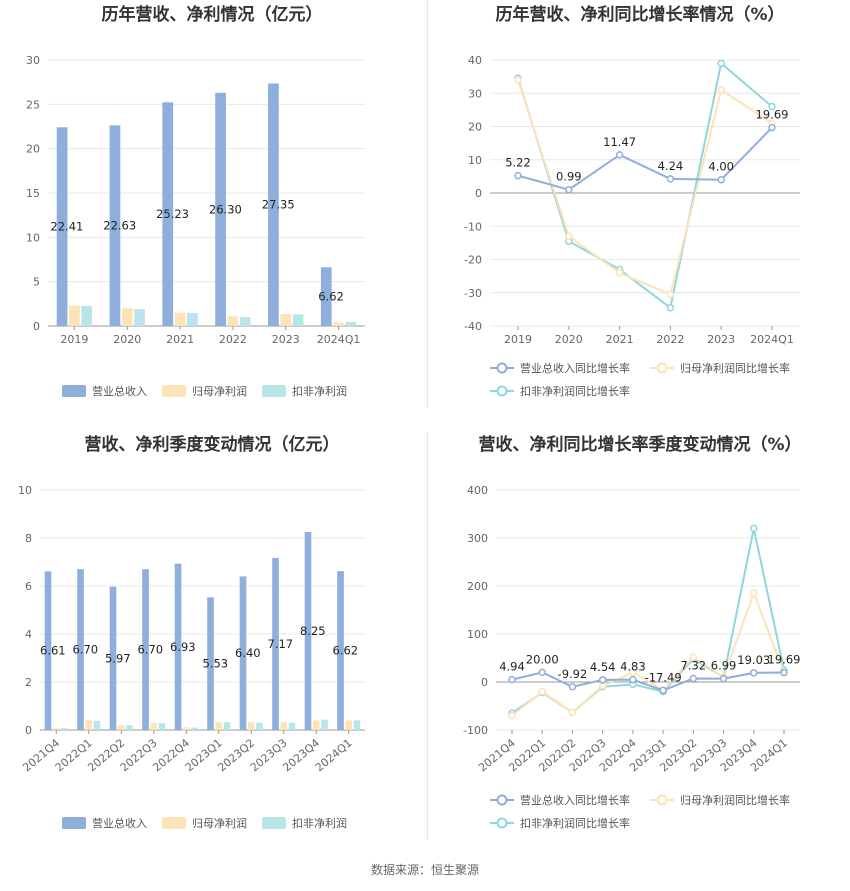 This screenshot has width=850, height=891. What do you see at coordinates (74, 339) in the screenshot?
I see `x-tick-label: 2019` at bounding box center [74, 339].